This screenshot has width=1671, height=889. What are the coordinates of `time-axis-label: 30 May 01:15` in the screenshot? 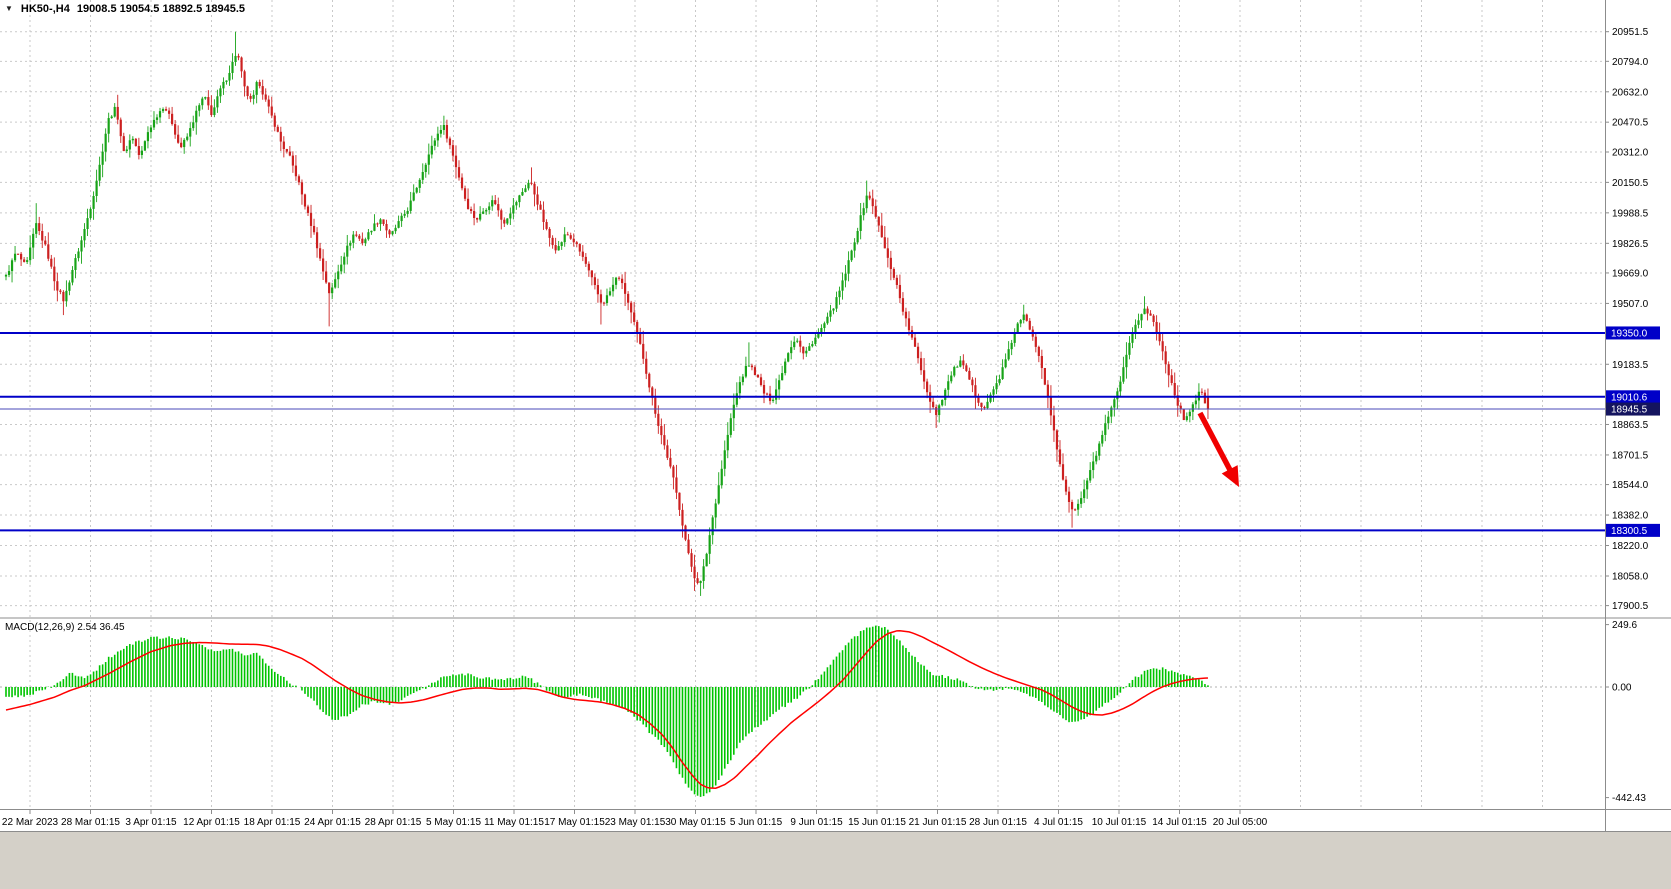 It's located at (695, 822).